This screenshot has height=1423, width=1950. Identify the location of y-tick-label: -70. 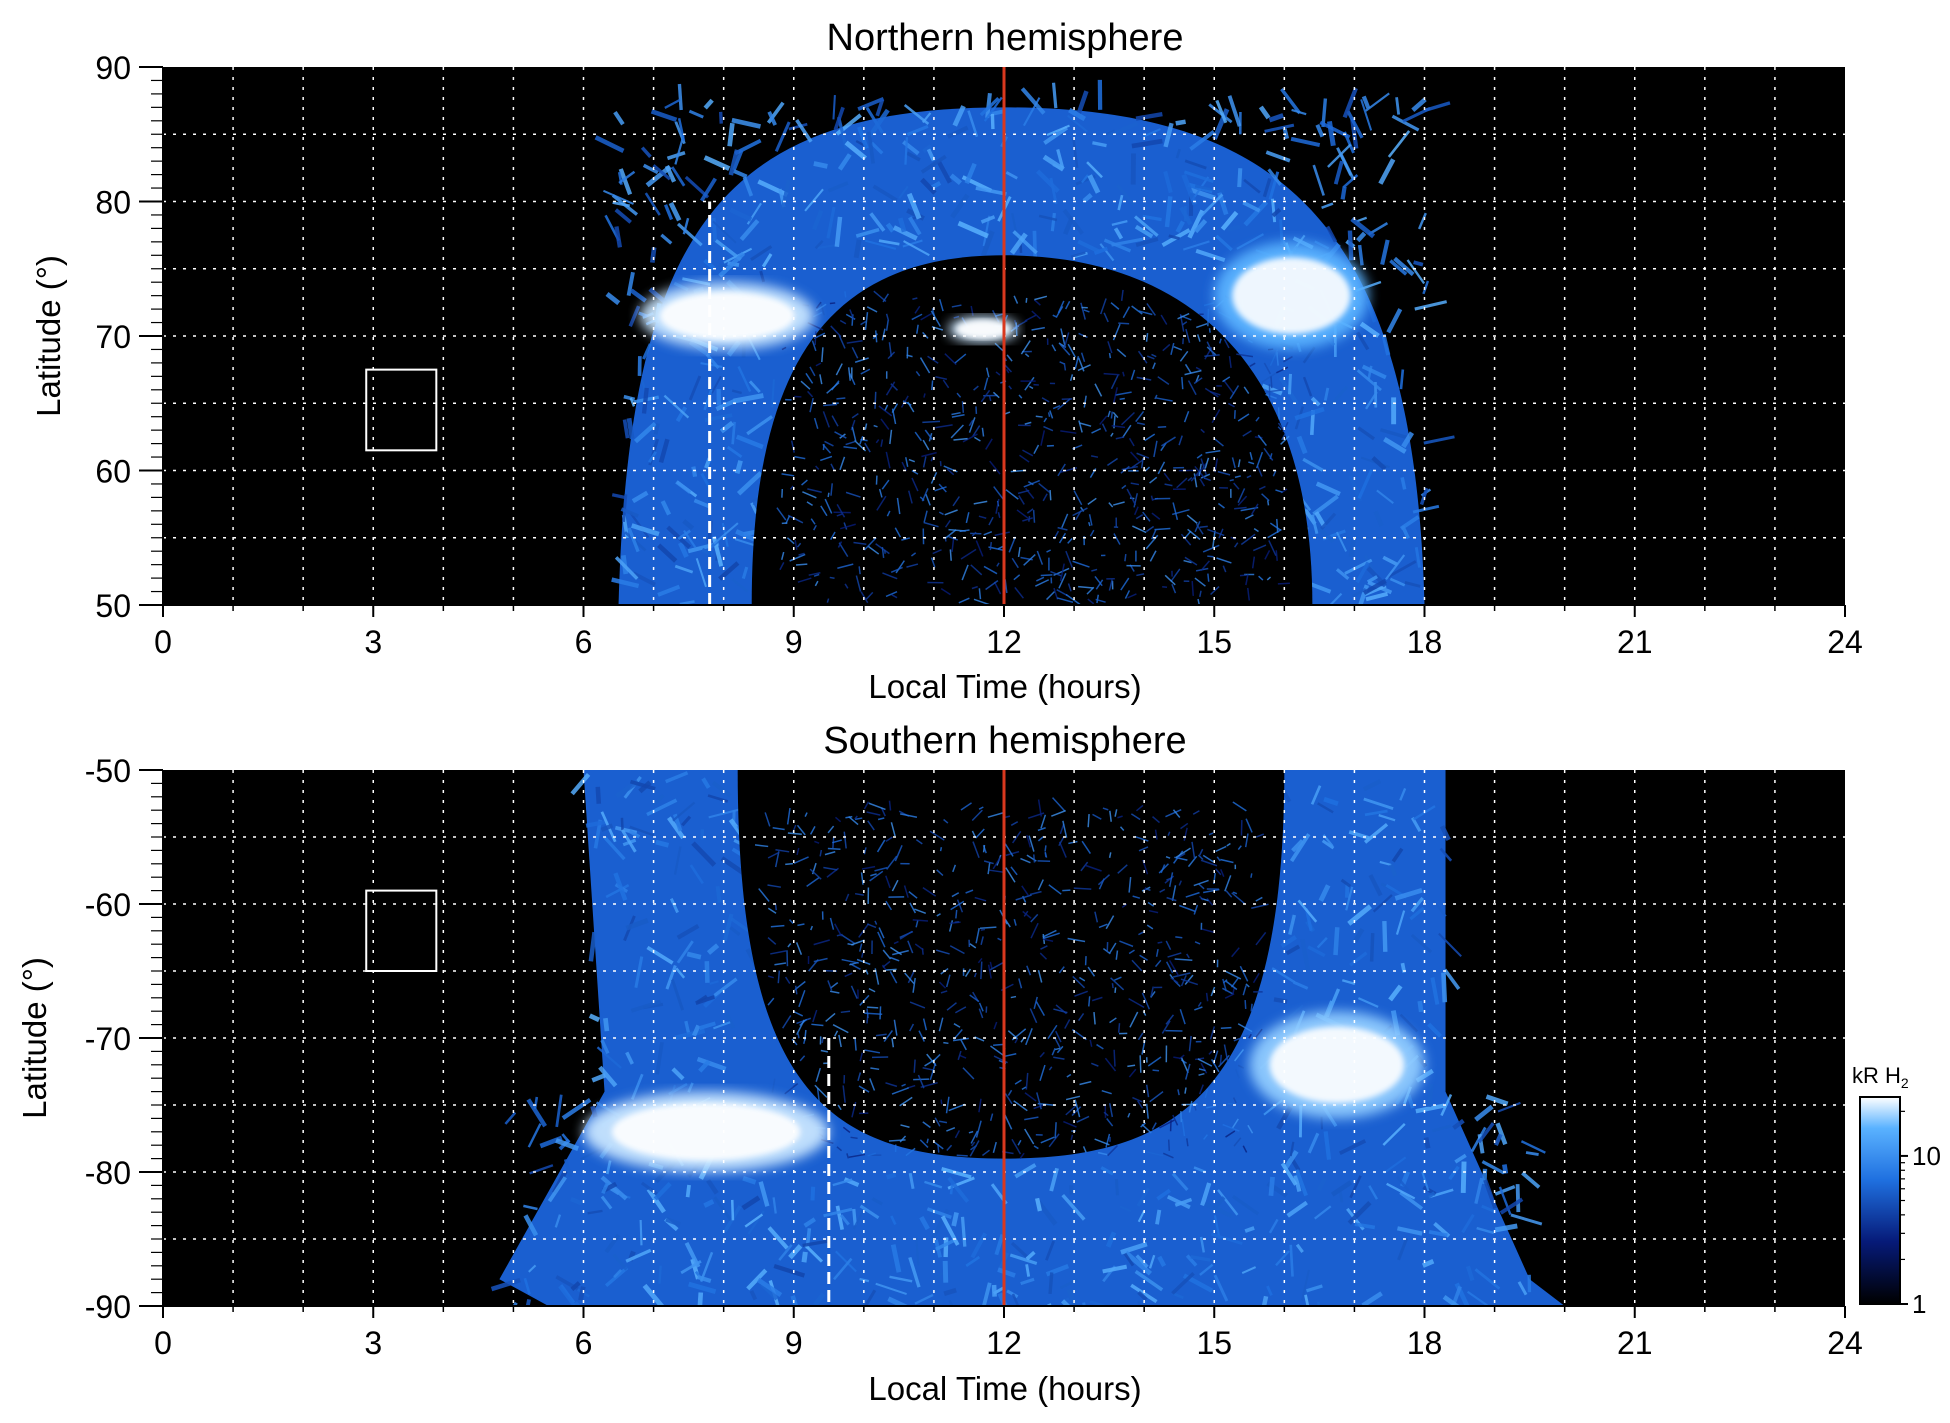
(108, 1039).